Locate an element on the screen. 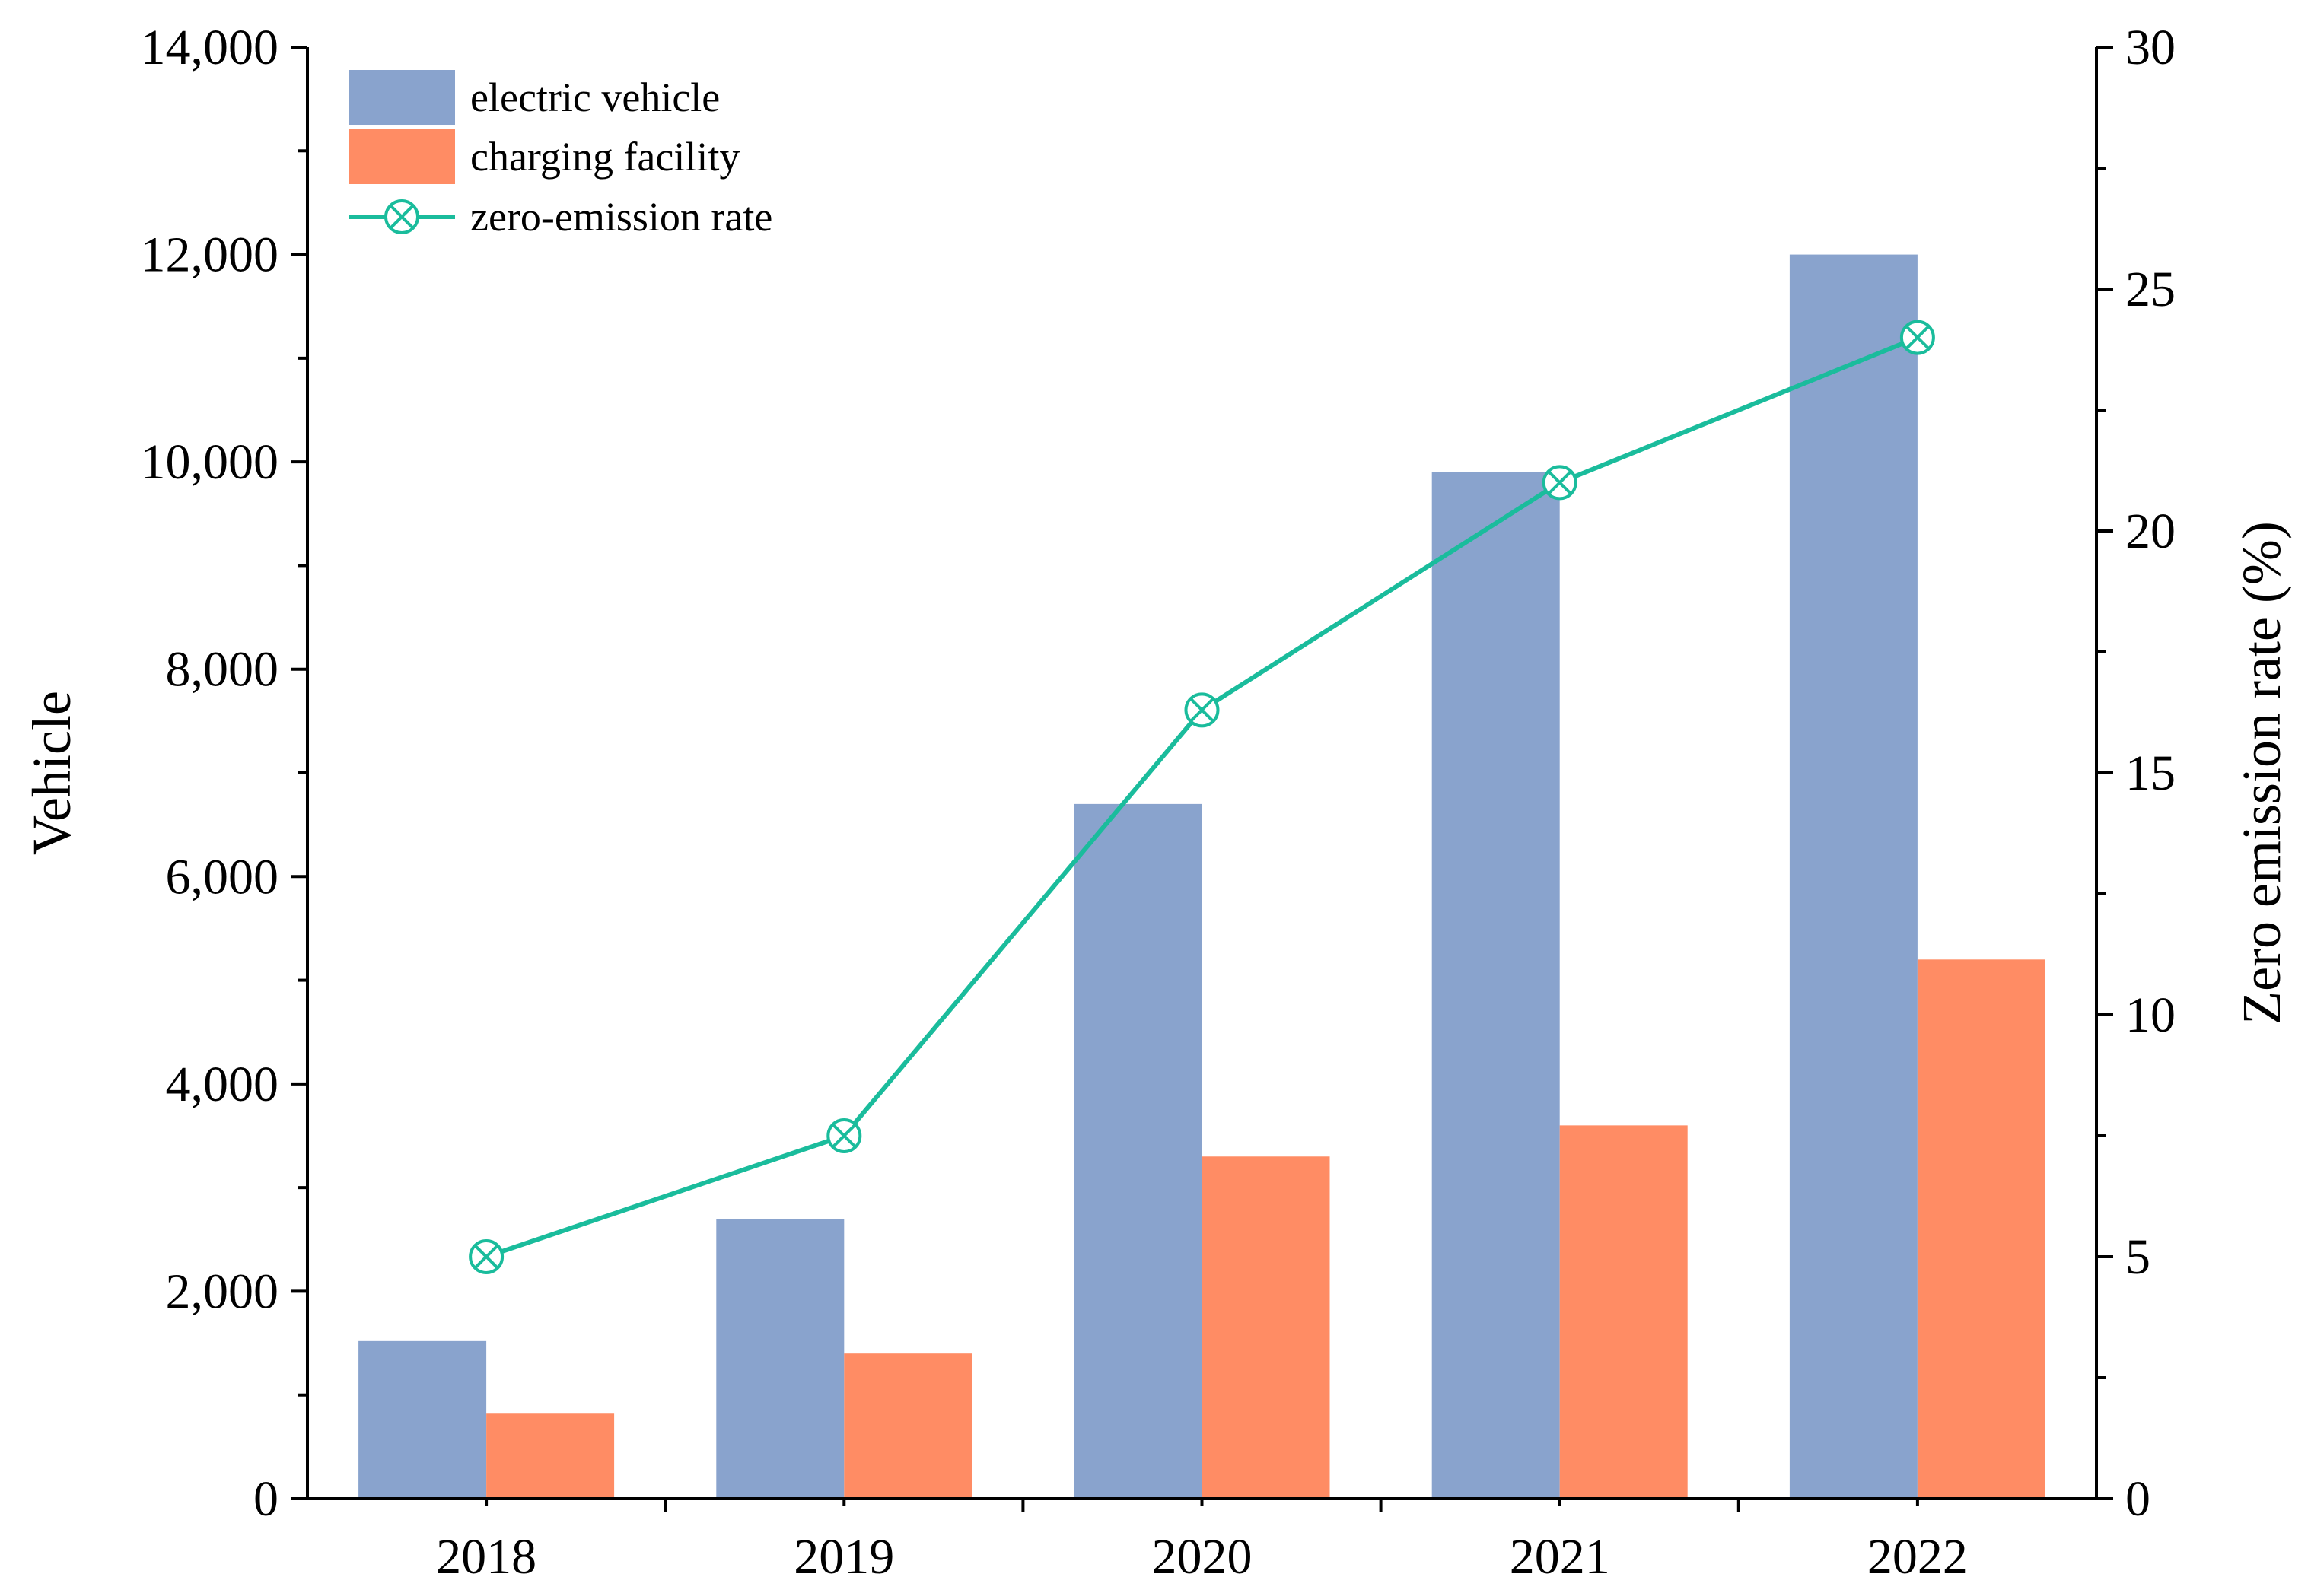 The width and height of the screenshot is (2311, 1596). y-right-tick-label: 20 is located at coordinates (2150, 531).